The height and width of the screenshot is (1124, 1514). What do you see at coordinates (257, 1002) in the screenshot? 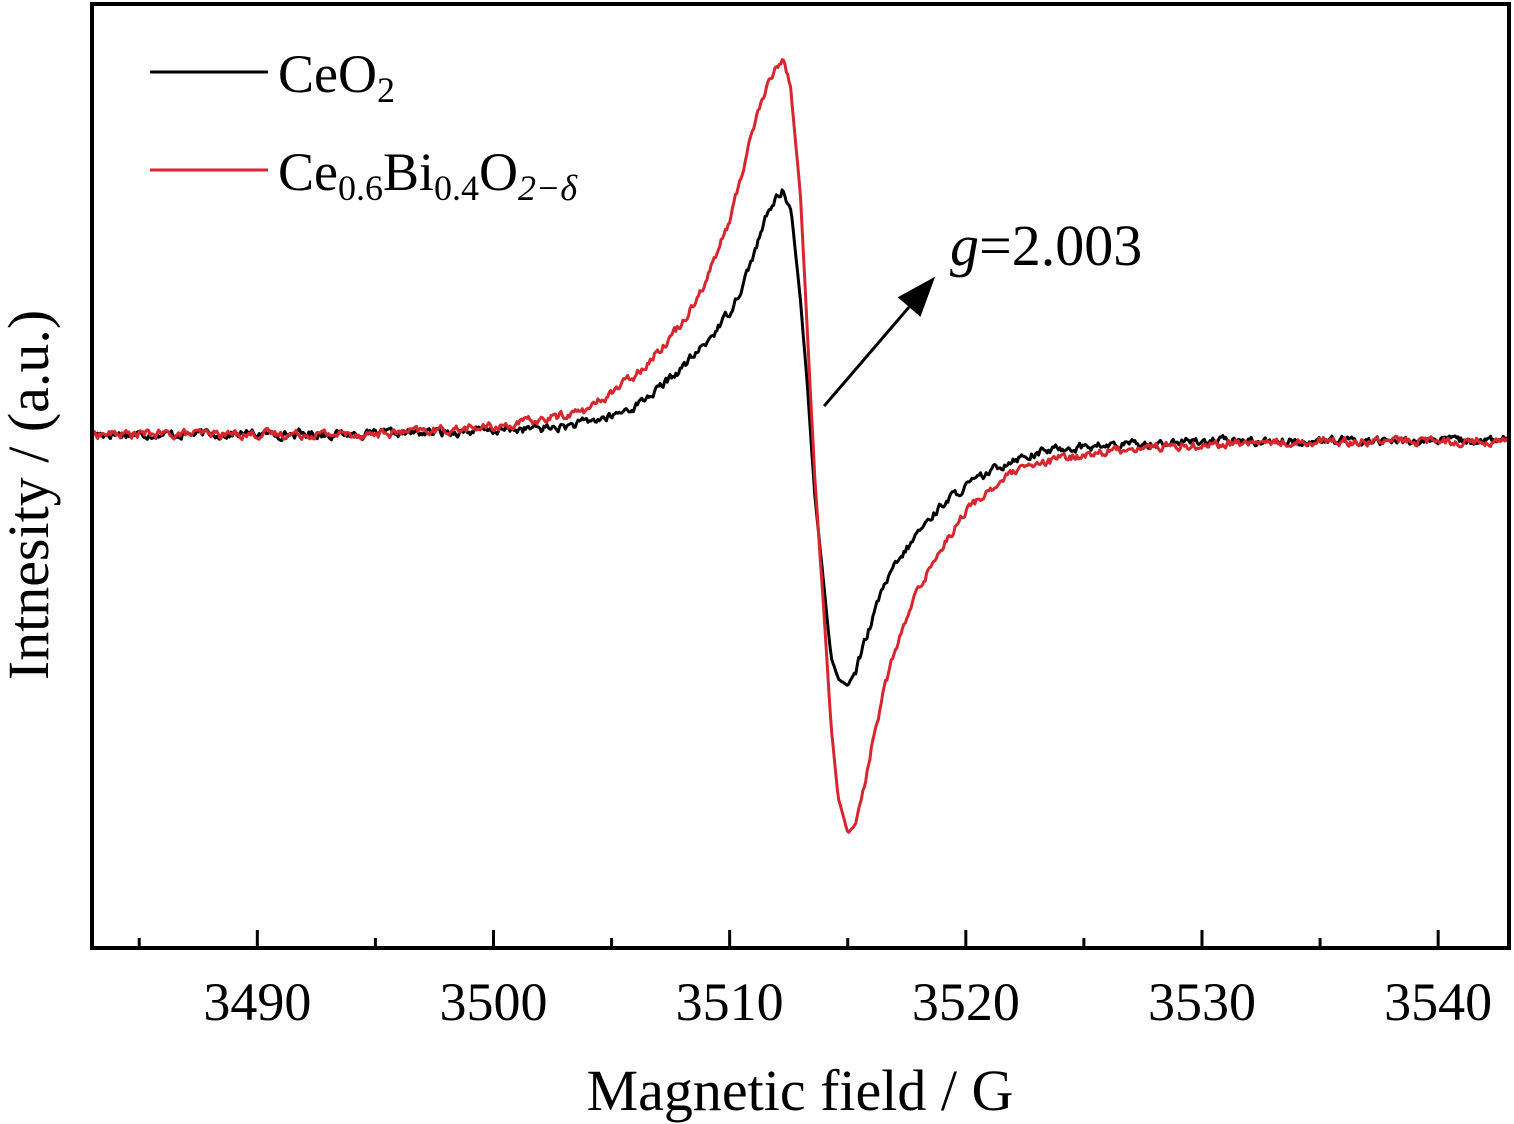
I see `x-tick-label: 3490` at bounding box center [257, 1002].